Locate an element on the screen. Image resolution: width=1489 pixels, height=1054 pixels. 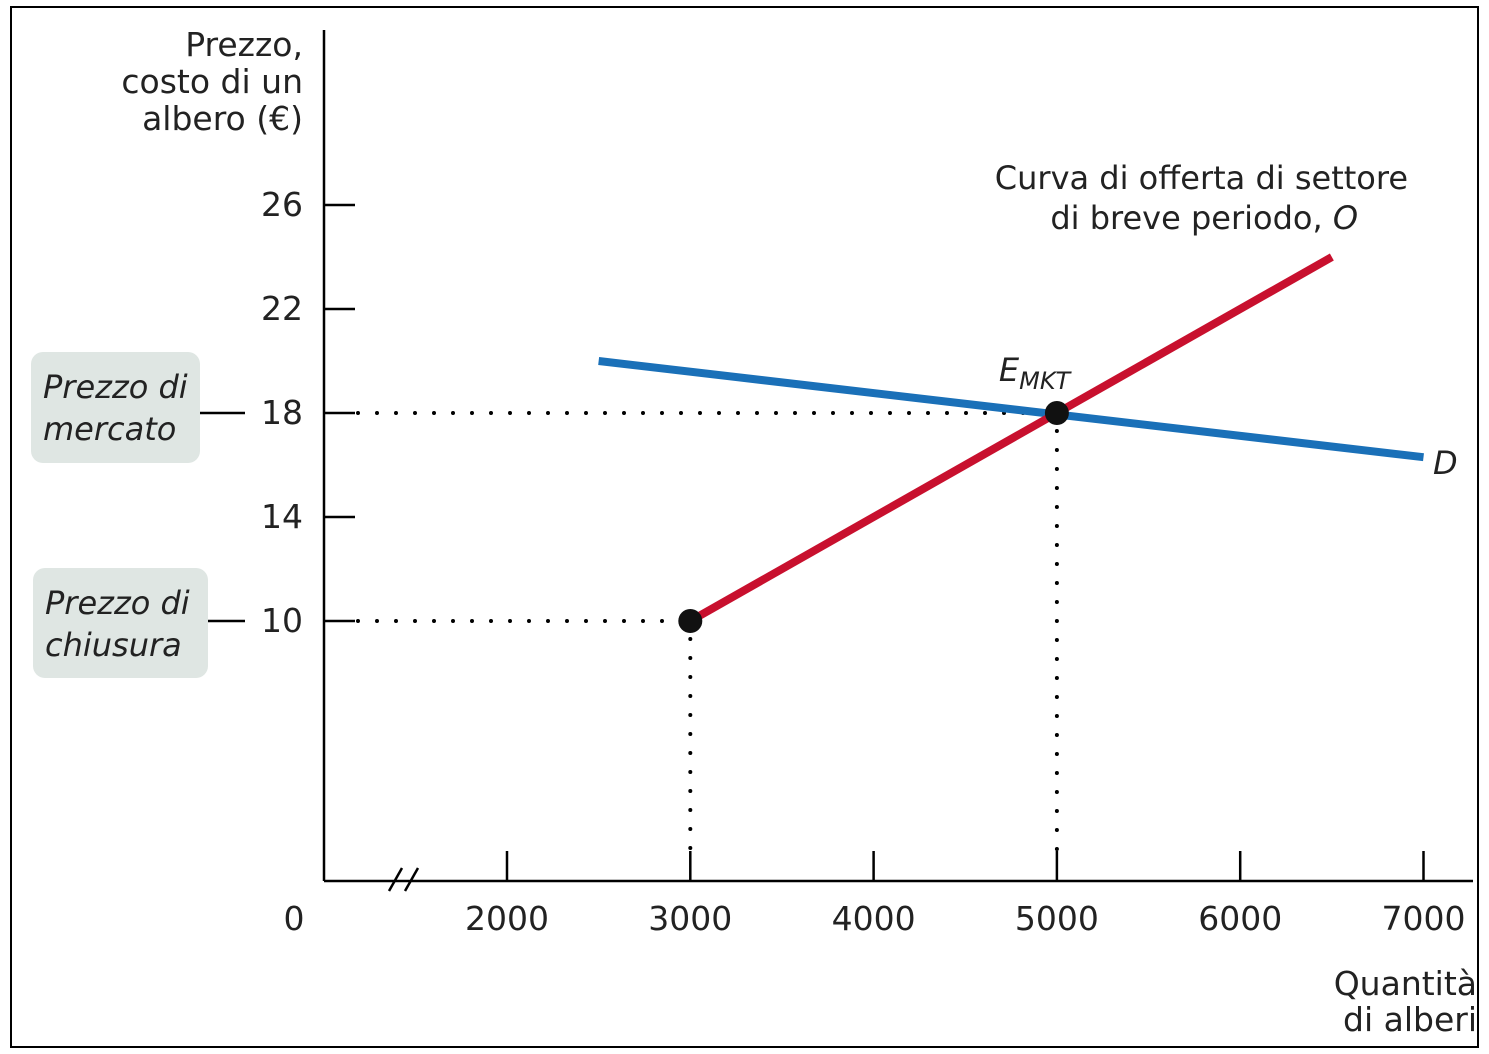
y-tick-label-26: 26 is located at coordinates (282, 204).